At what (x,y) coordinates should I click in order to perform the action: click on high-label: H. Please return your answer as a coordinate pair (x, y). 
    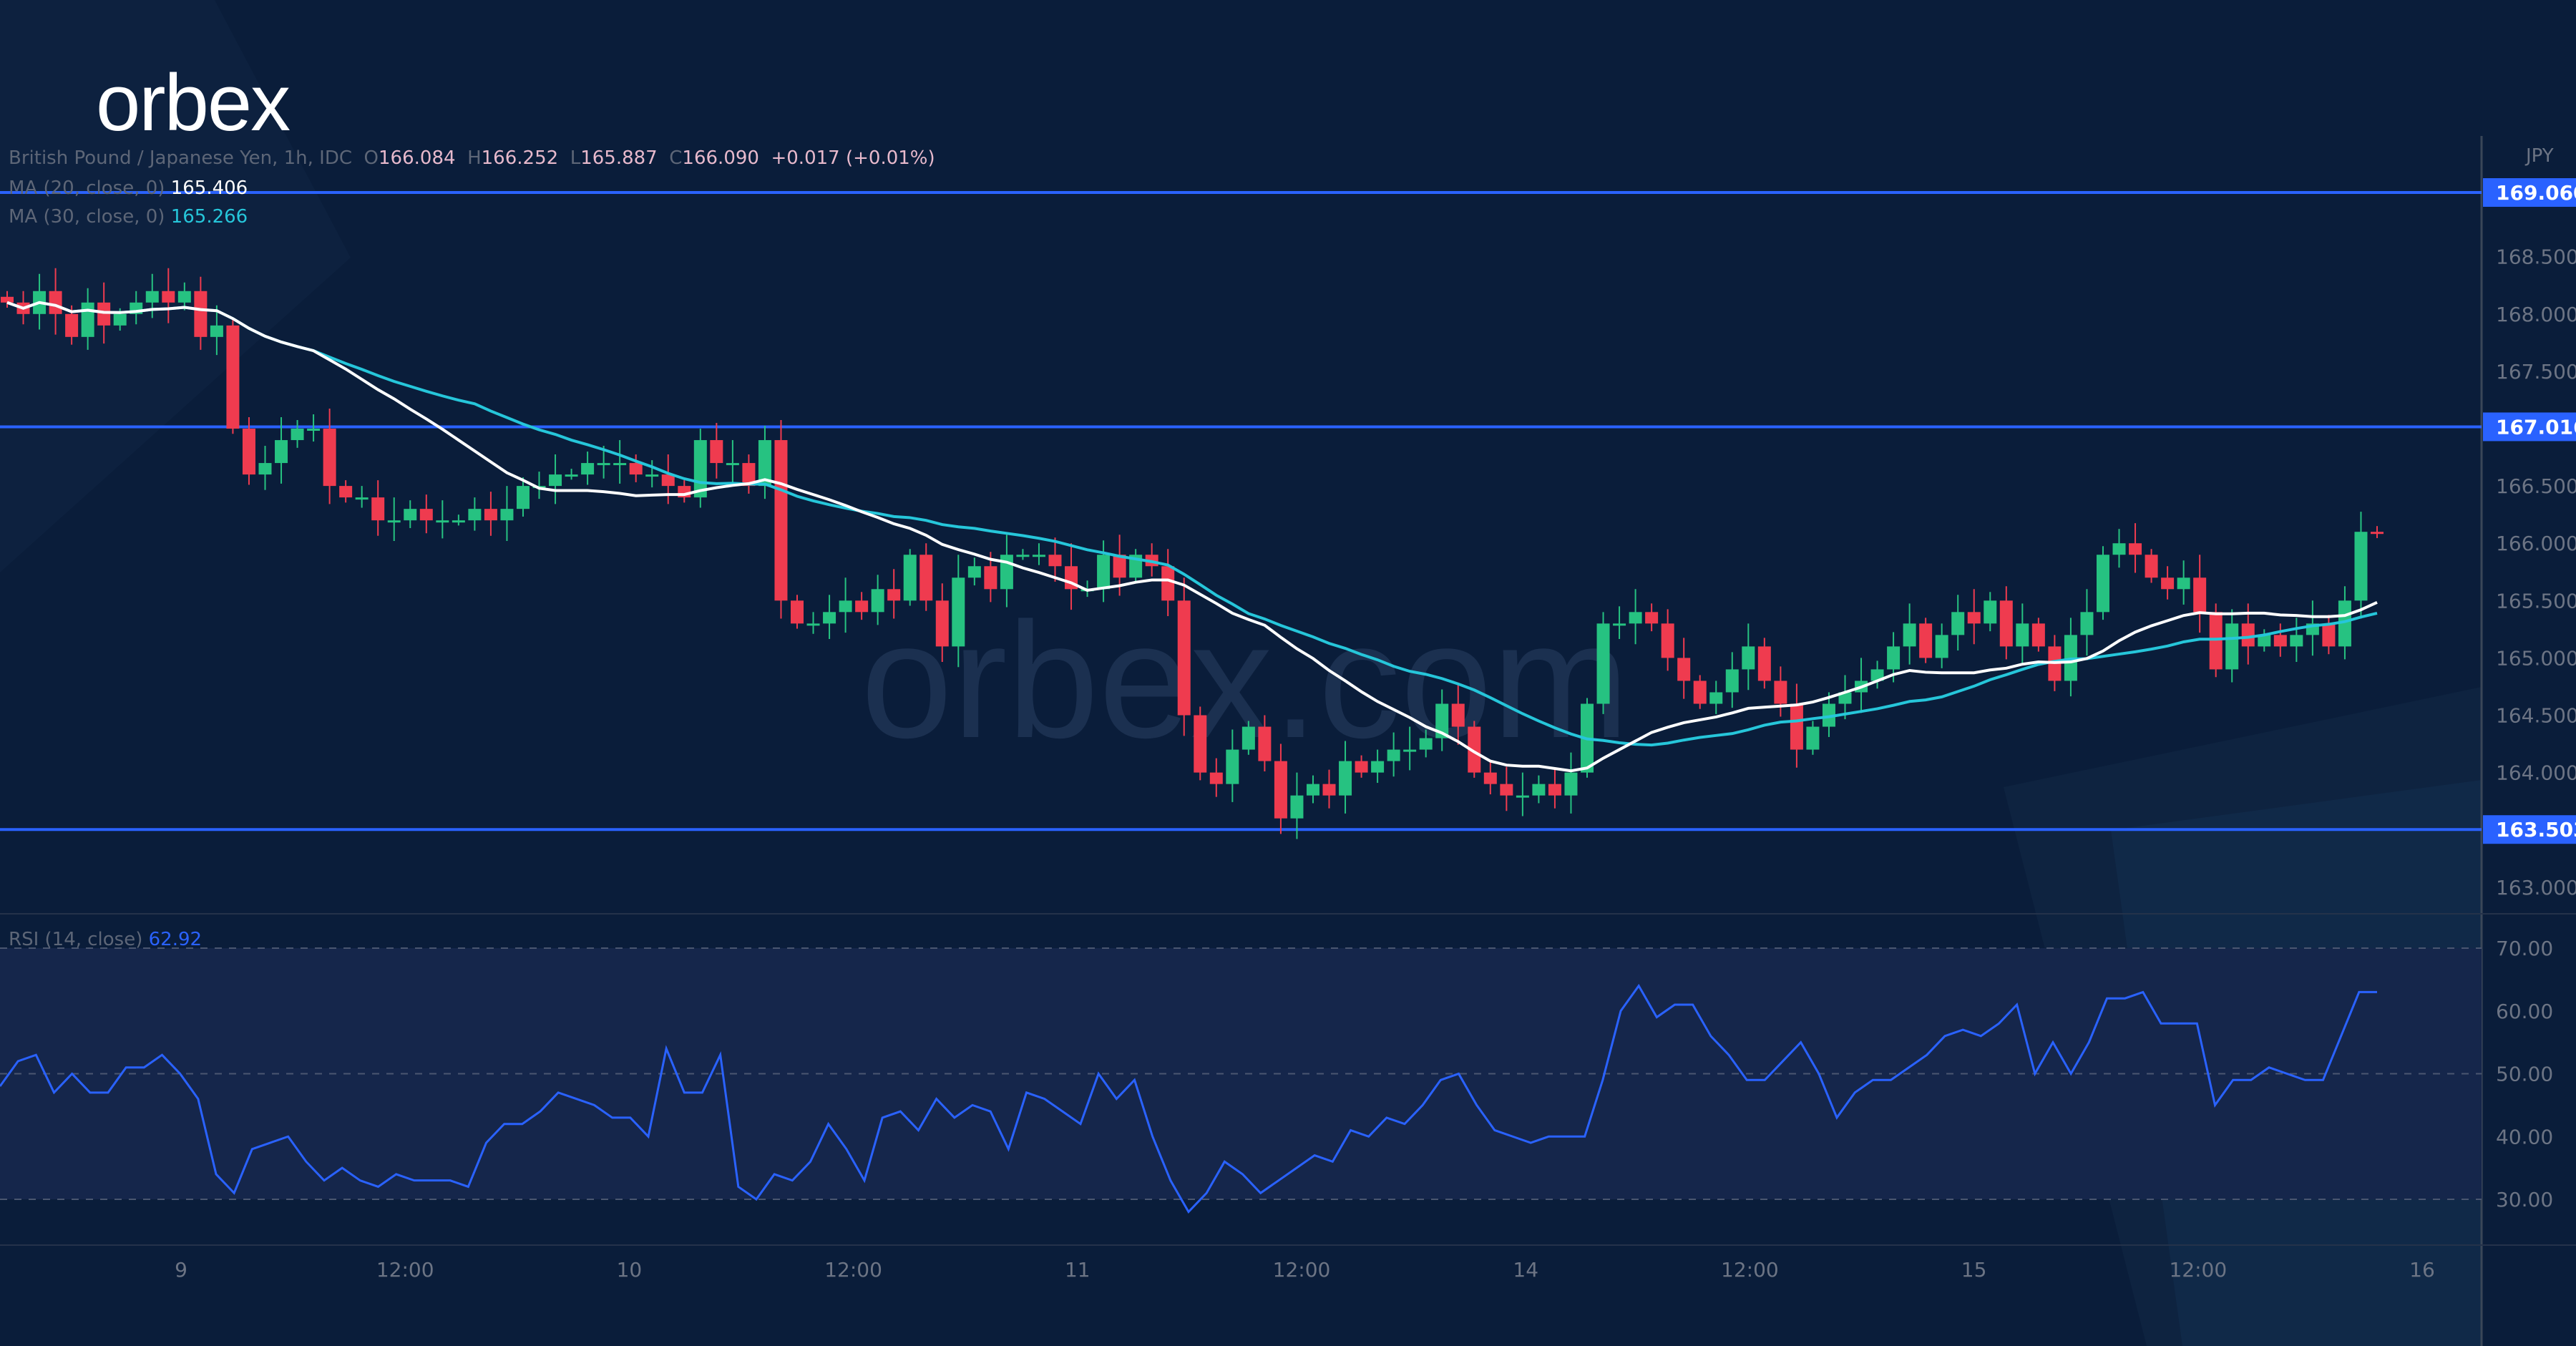
    Looking at the image, I should click on (474, 158).